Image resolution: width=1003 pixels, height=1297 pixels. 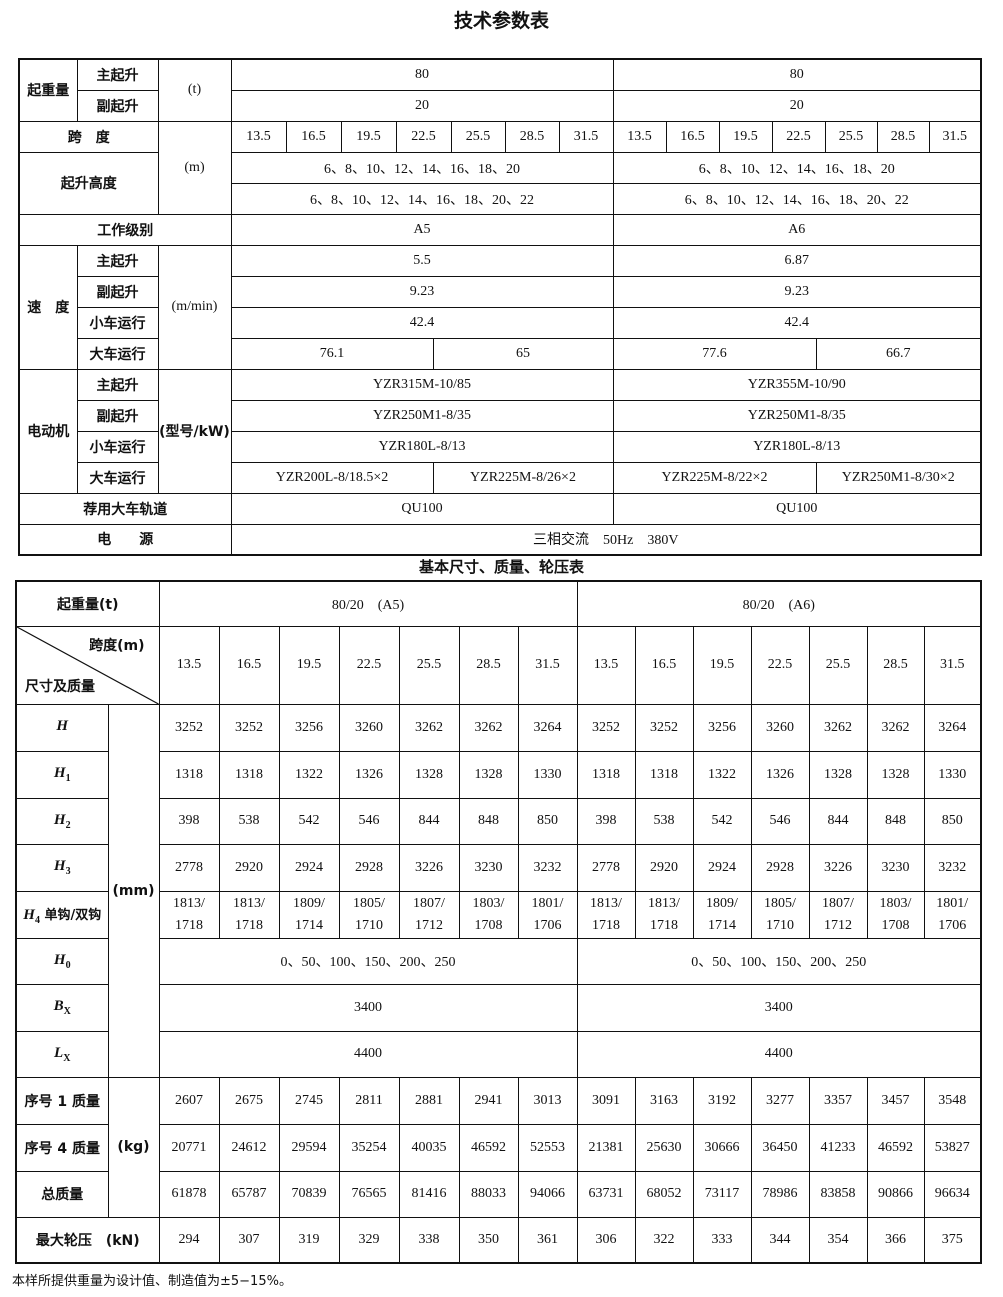 What do you see at coordinates (547, 665) in the screenshot?
I see `table-cell: 31.5` at bounding box center [547, 665].